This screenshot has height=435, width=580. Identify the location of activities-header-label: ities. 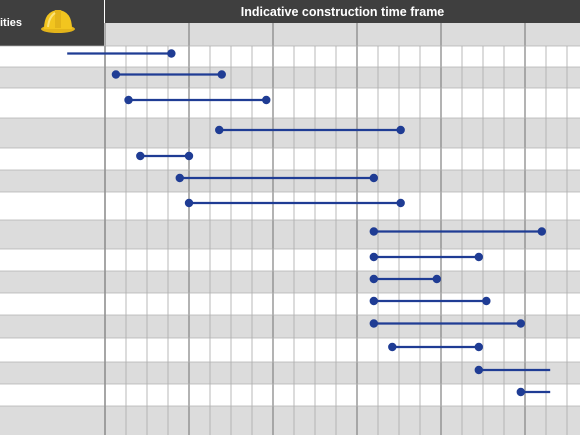
(11, 23).